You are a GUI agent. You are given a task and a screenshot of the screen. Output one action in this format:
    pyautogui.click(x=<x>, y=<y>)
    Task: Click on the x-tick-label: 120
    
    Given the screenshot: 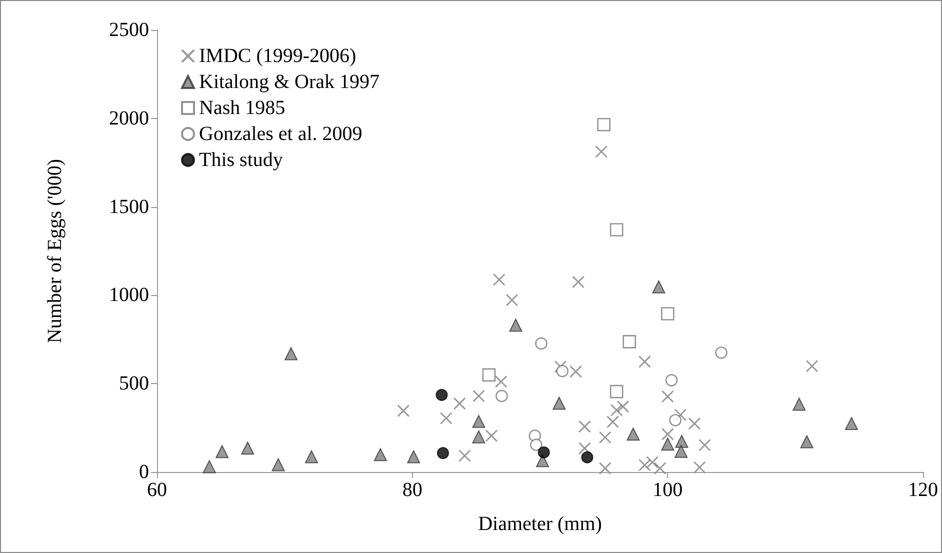 What is the action you would take?
    pyautogui.click(x=923, y=490)
    